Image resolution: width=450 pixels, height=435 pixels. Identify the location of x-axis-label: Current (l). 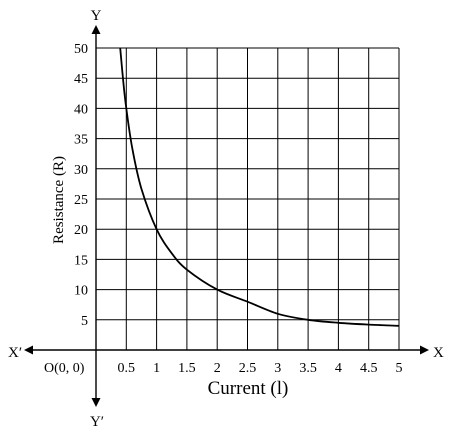
(248, 388).